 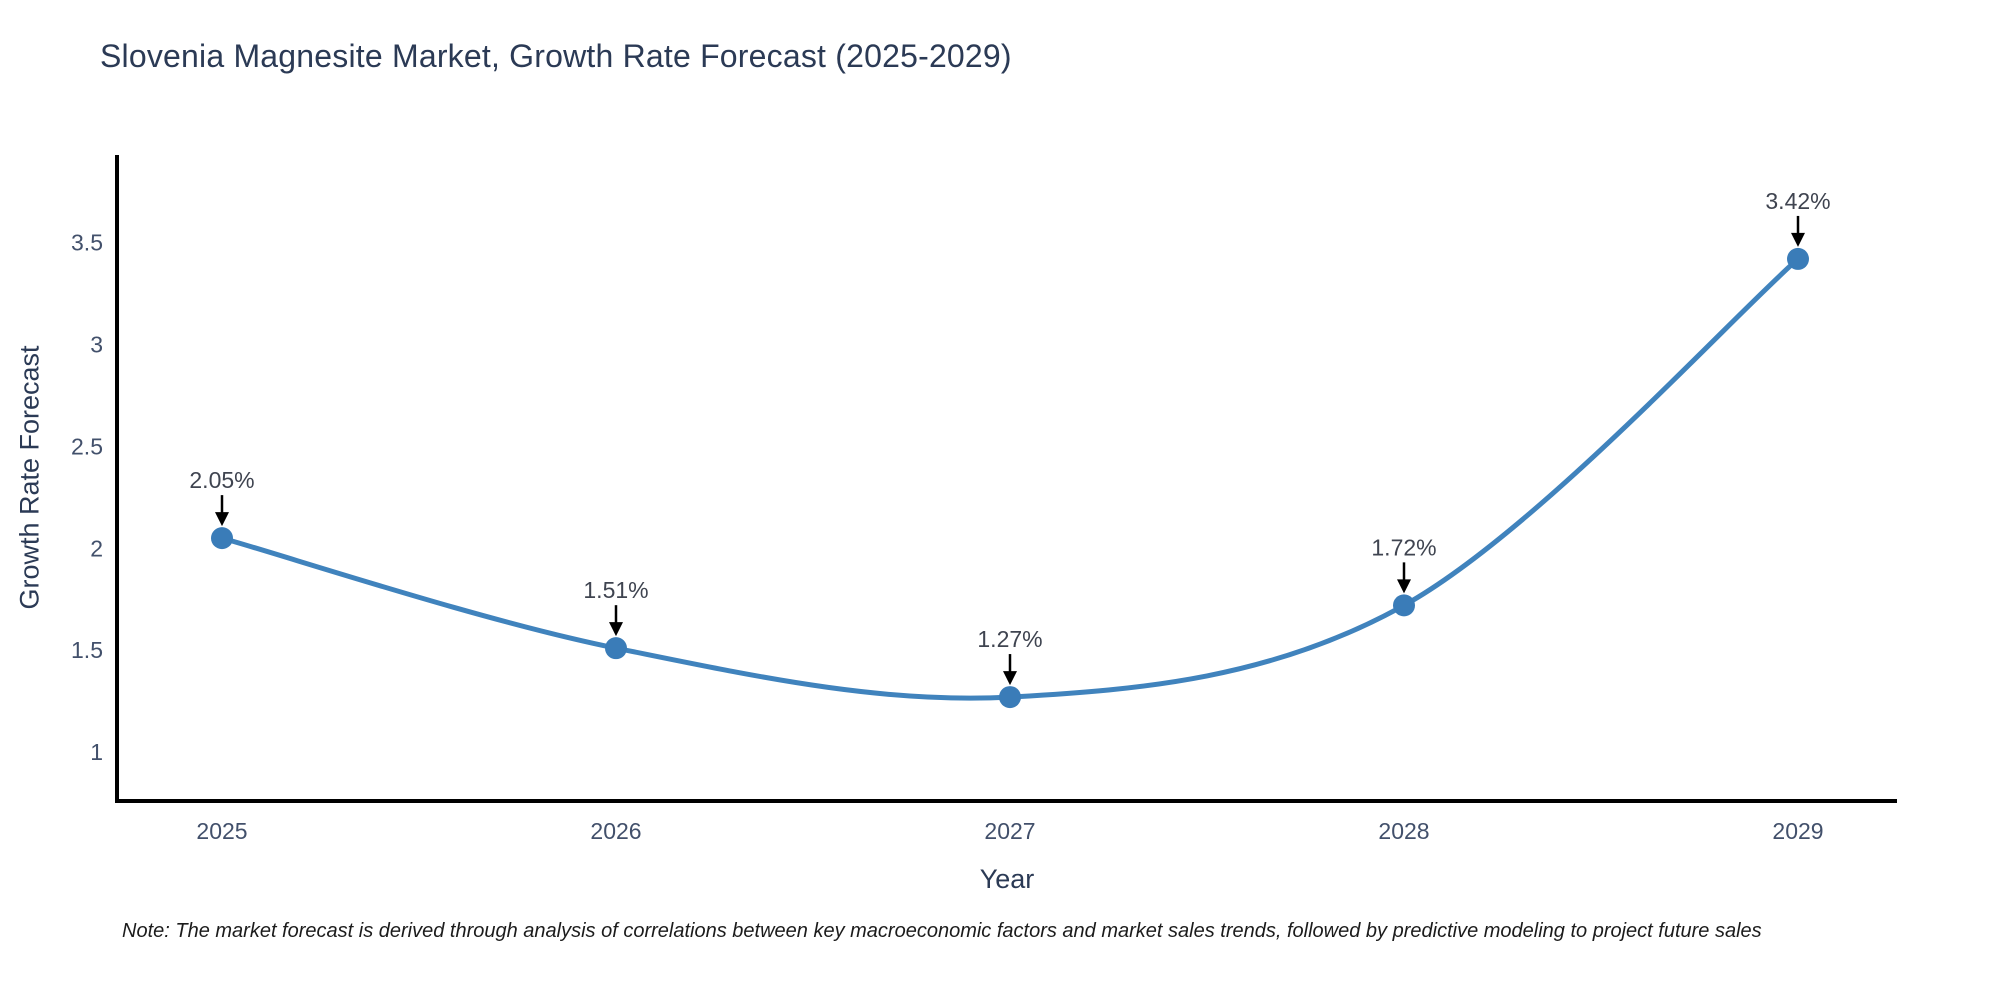 I want to click on data-point-label: 1.51%, so click(x=615, y=590).